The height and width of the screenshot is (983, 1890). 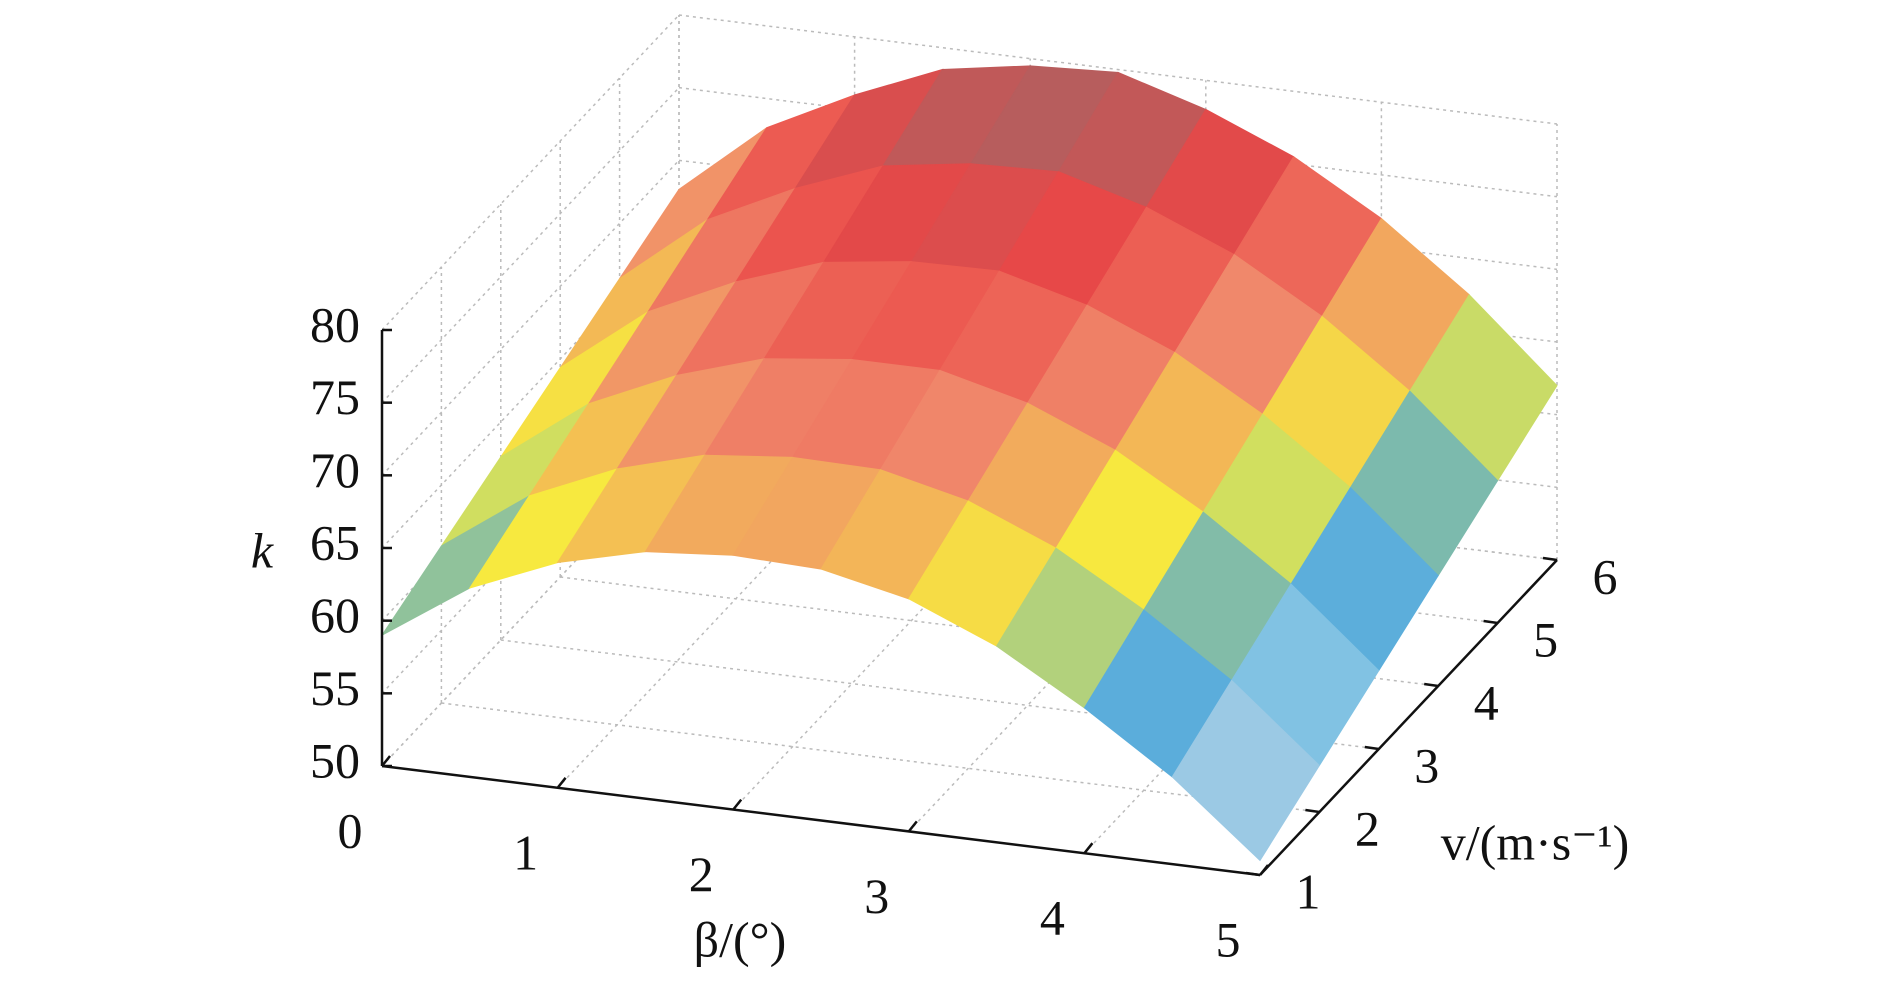 What do you see at coordinates (335, 324) in the screenshot?
I see `z-tick-label: 80` at bounding box center [335, 324].